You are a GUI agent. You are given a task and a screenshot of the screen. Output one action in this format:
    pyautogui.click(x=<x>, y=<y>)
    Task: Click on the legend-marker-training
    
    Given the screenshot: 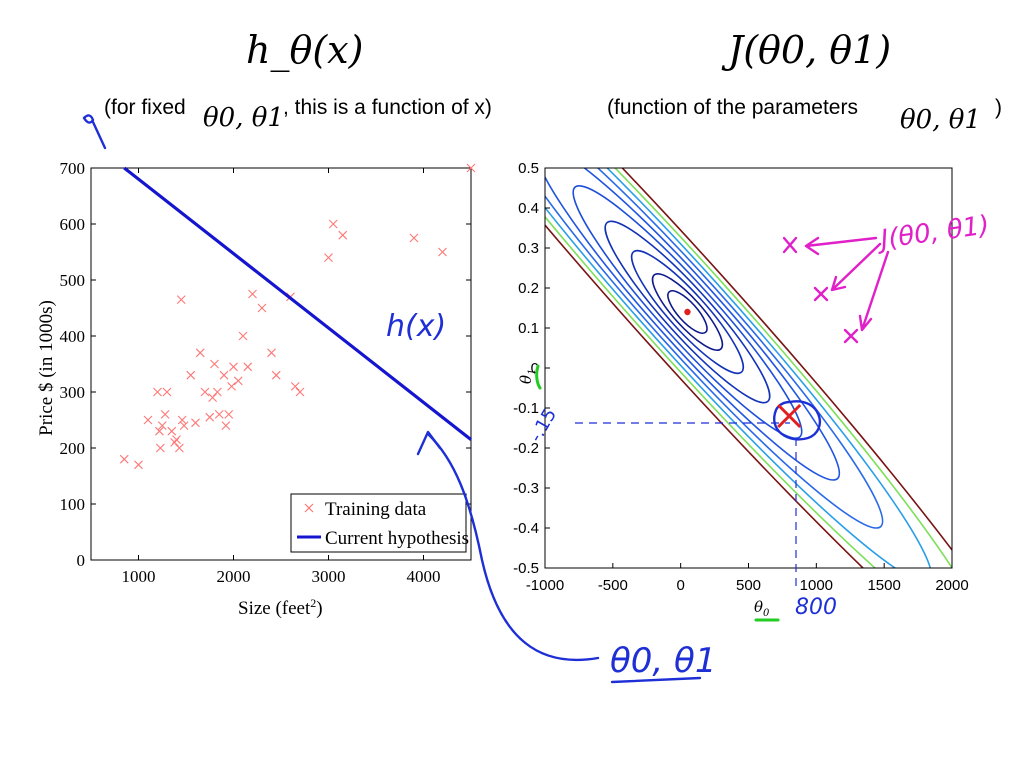 What is the action you would take?
    pyautogui.click(x=309, y=508)
    